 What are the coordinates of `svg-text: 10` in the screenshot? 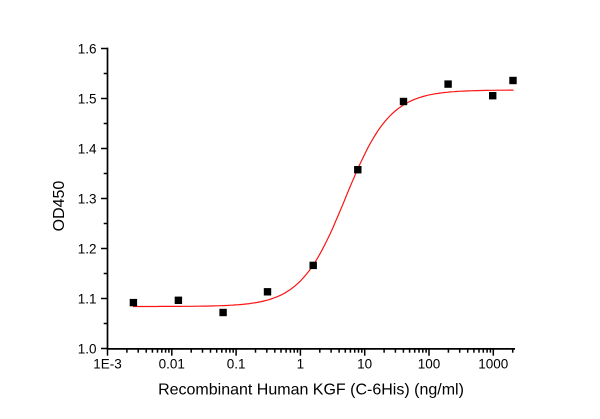 It's located at (364, 364).